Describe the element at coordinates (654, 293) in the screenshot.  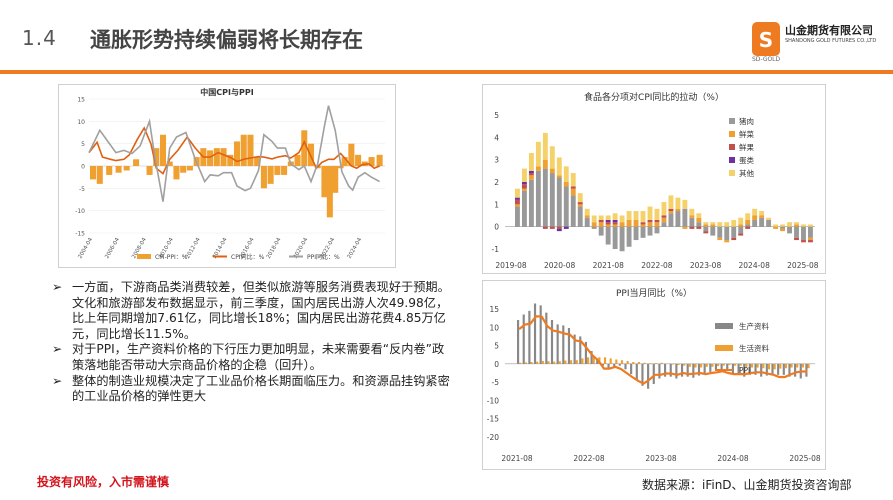
I see `chart-title: PPI当月同比（%）` at that location.